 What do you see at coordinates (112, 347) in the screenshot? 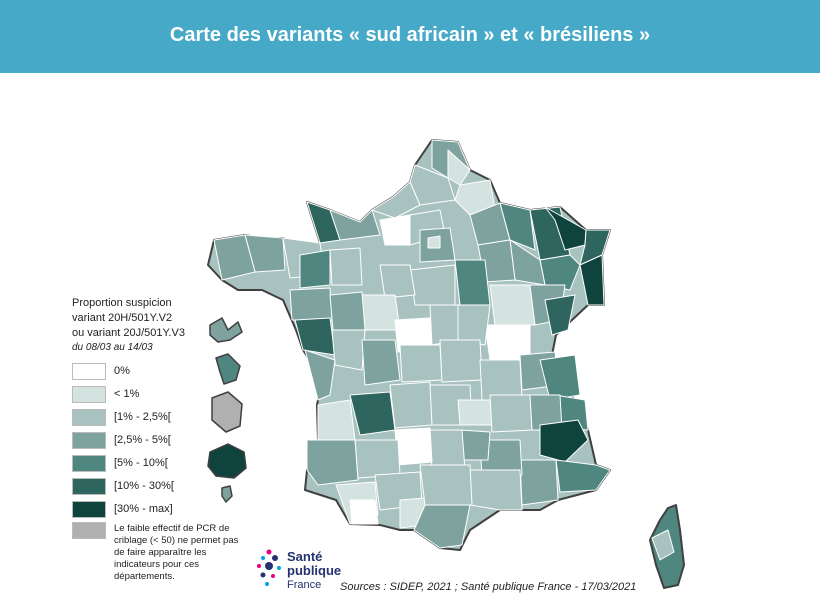
I see `legend-period: du 08/03 au 14/03` at bounding box center [112, 347].